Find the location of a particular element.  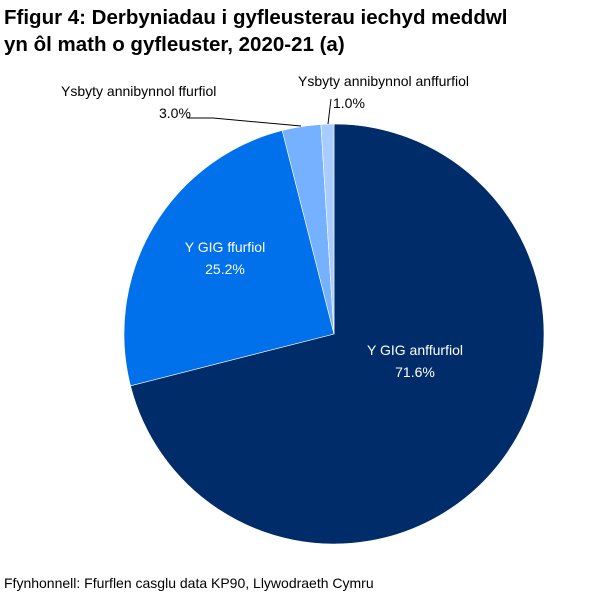

label-nhs-informal: Y GIG anffurfiol 71.6% is located at coordinates (415, 361).